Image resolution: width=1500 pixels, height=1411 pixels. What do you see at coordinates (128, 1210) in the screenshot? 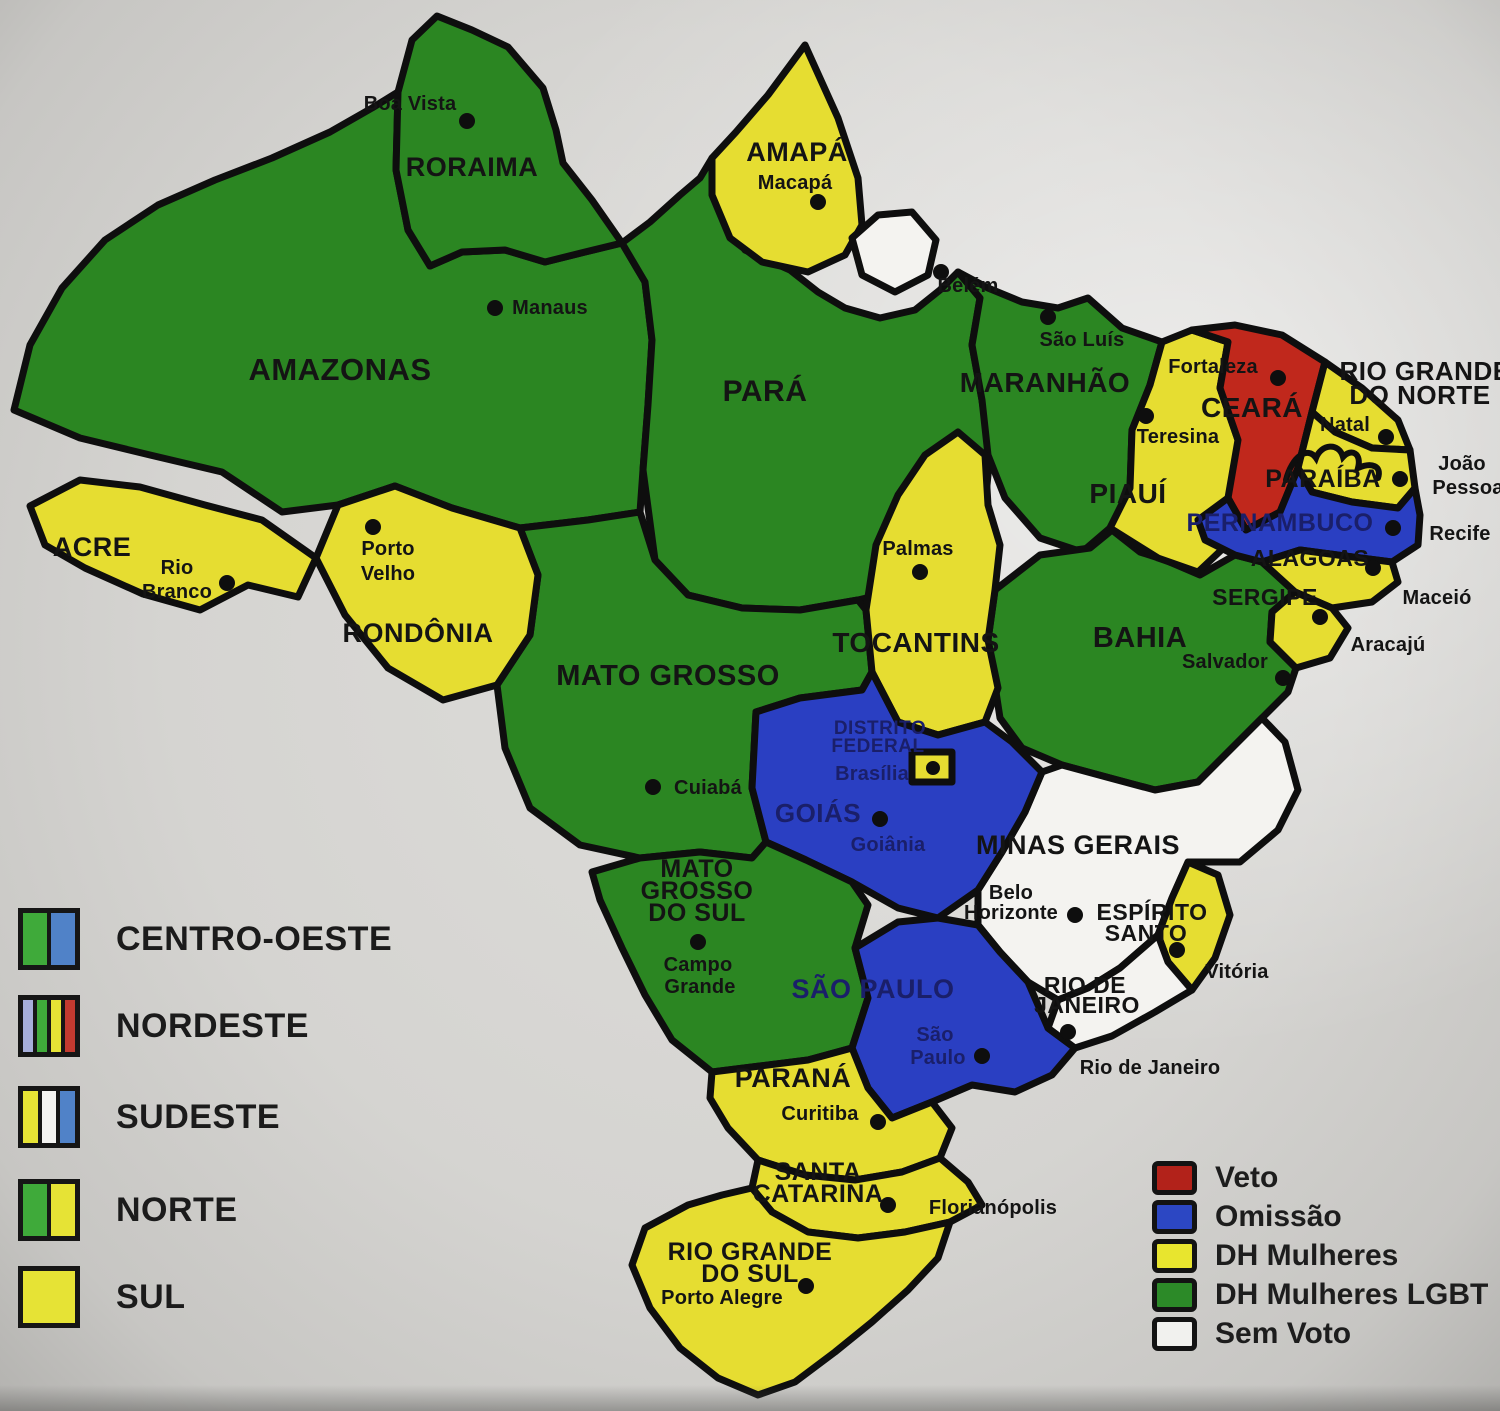
I see `region-legend-item-norte: NORTE` at bounding box center [128, 1210].